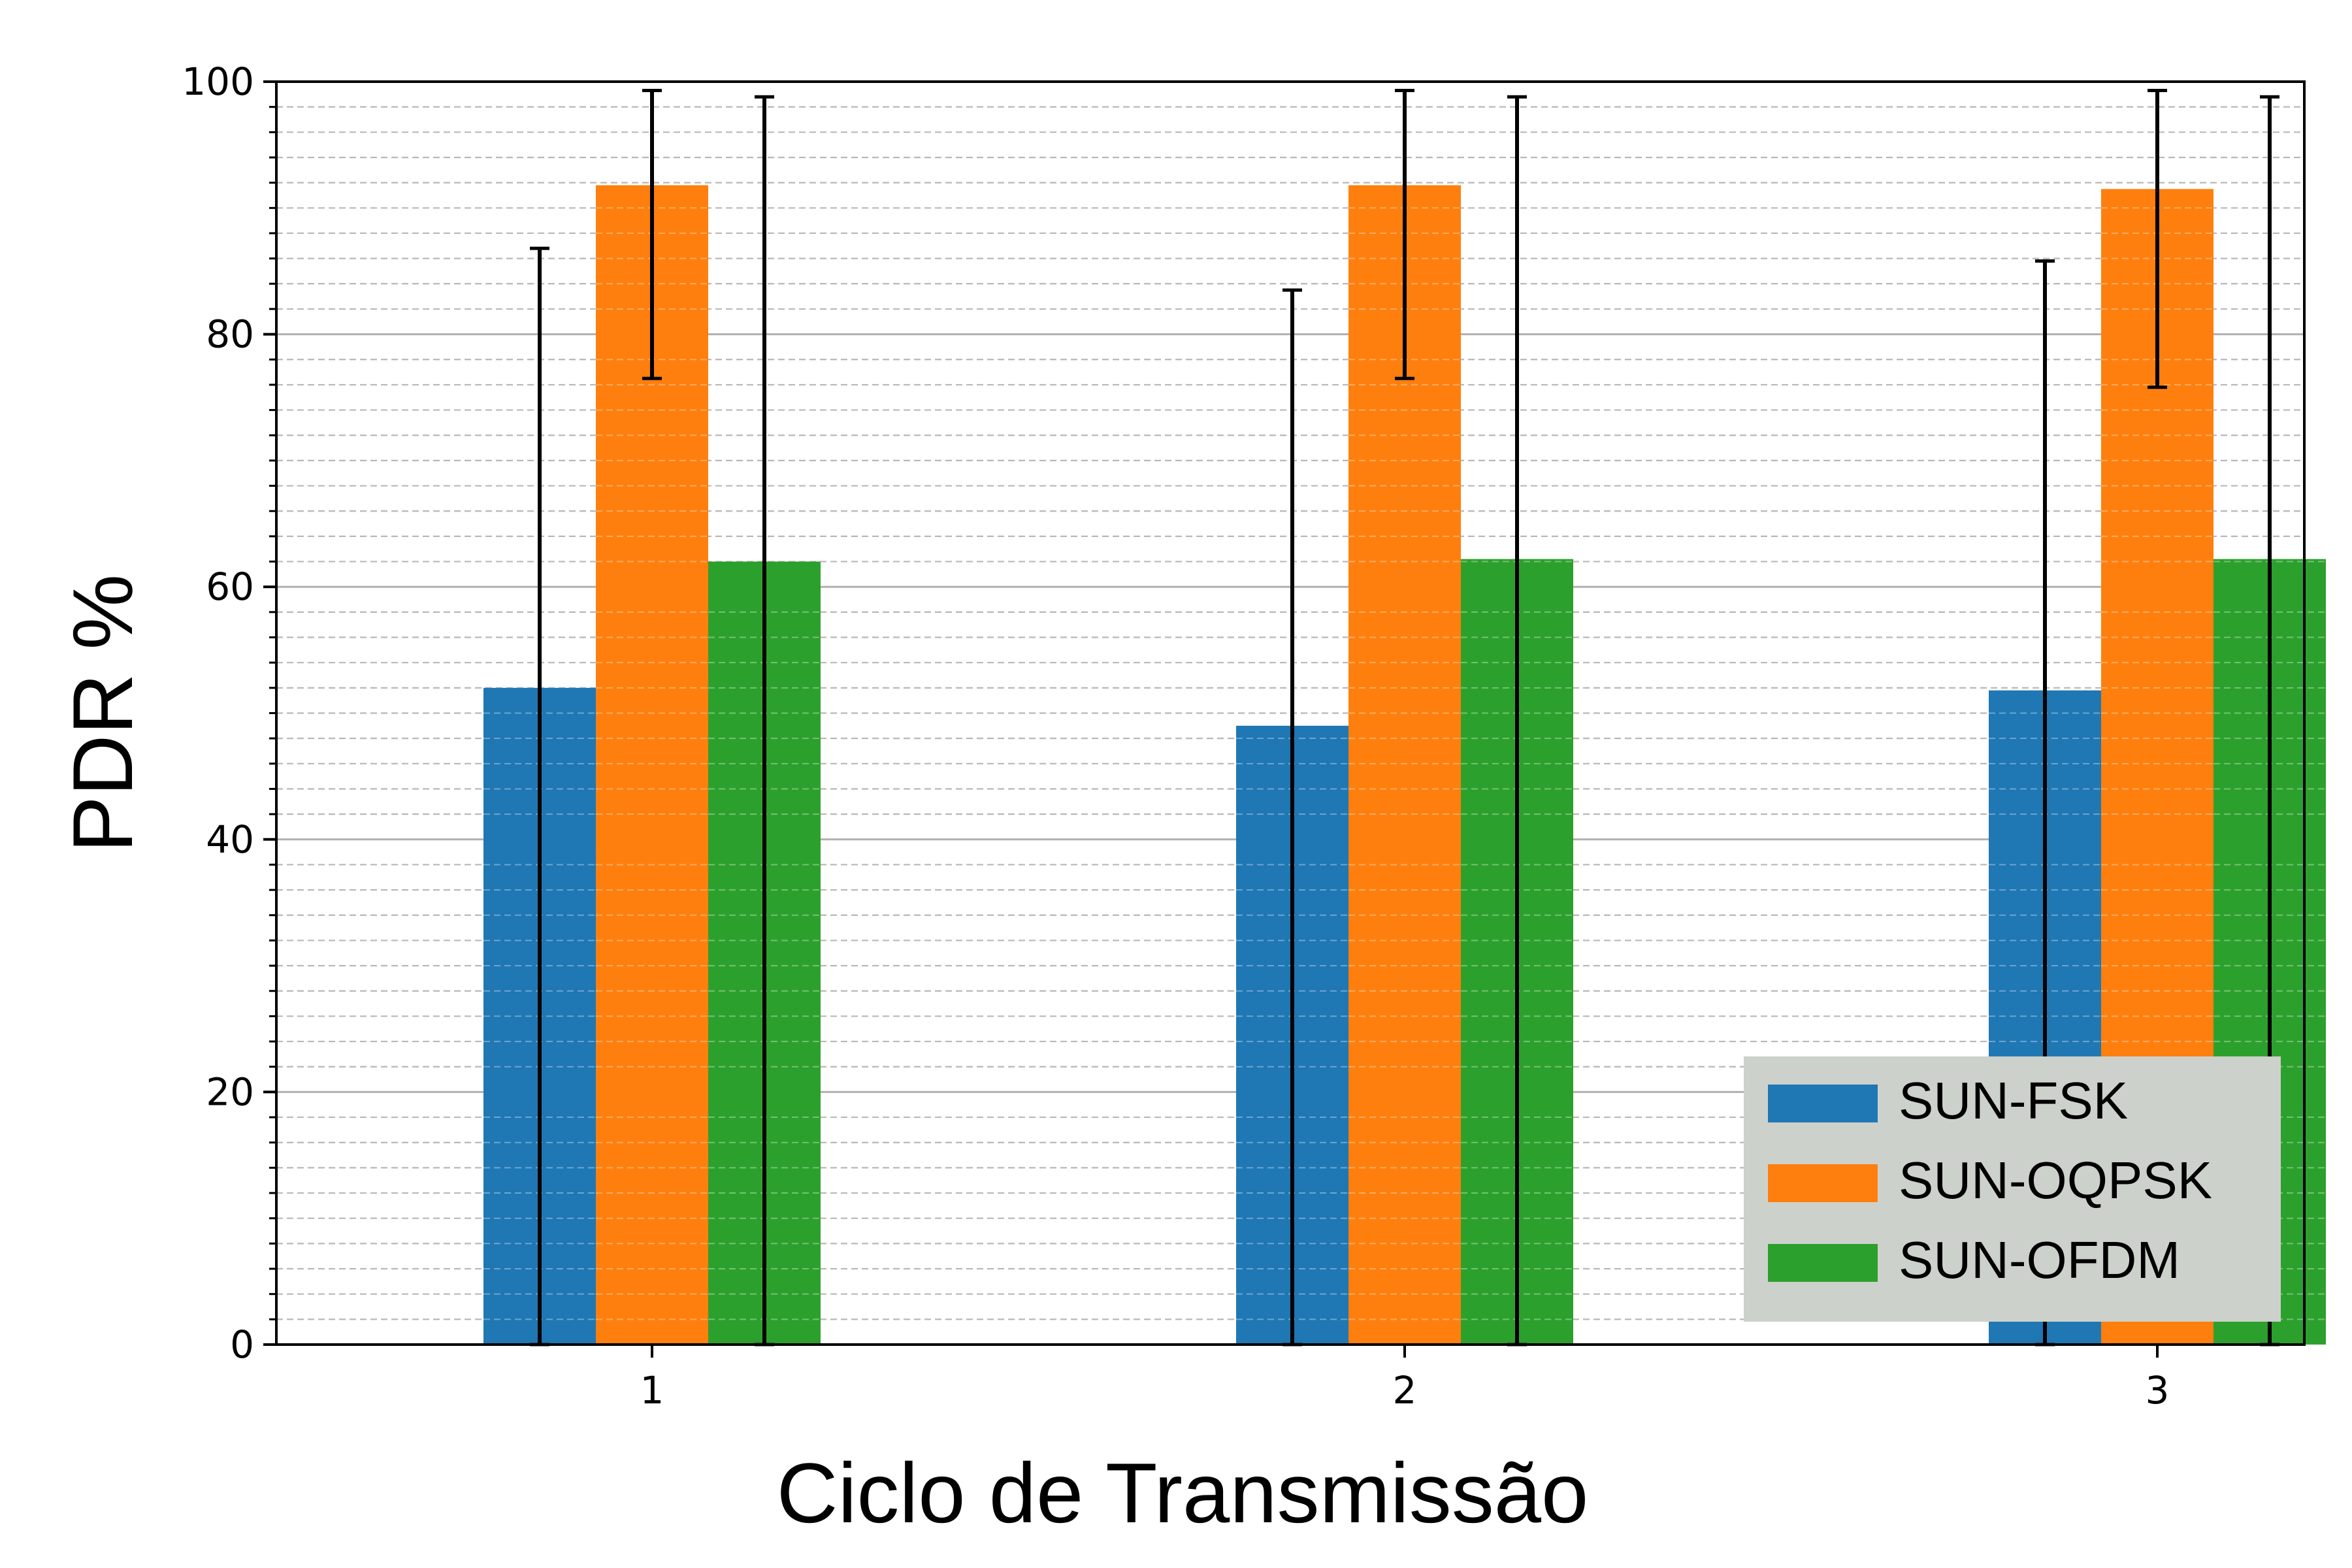 This screenshot has width=2352, height=1568. Describe the element at coordinates (1823, 1103) in the screenshot. I see `legend-swatch-sun-fsk` at that location.